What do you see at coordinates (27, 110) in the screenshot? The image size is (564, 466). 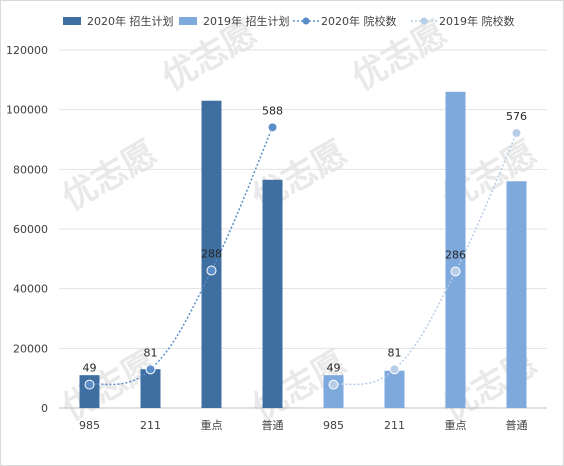 I see `y-tick-label: 100000` at bounding box center [27, 110].